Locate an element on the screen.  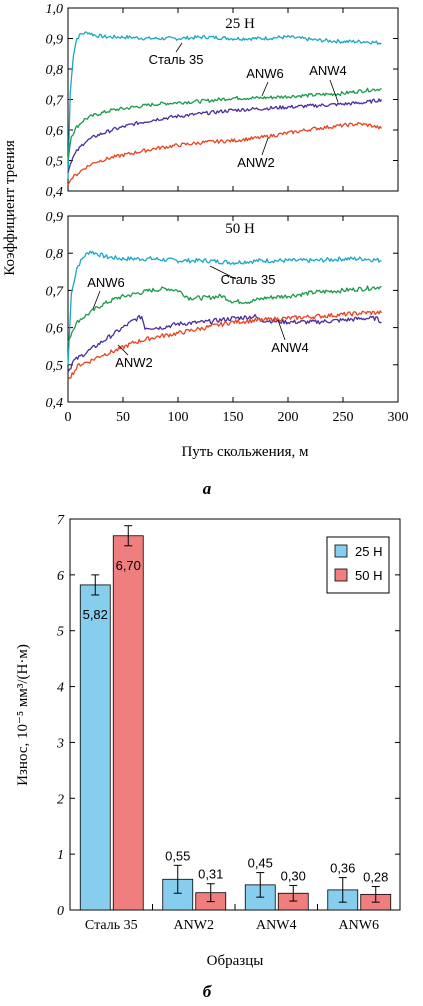
ytick-label: 4 is located at coordinates (60, 688).